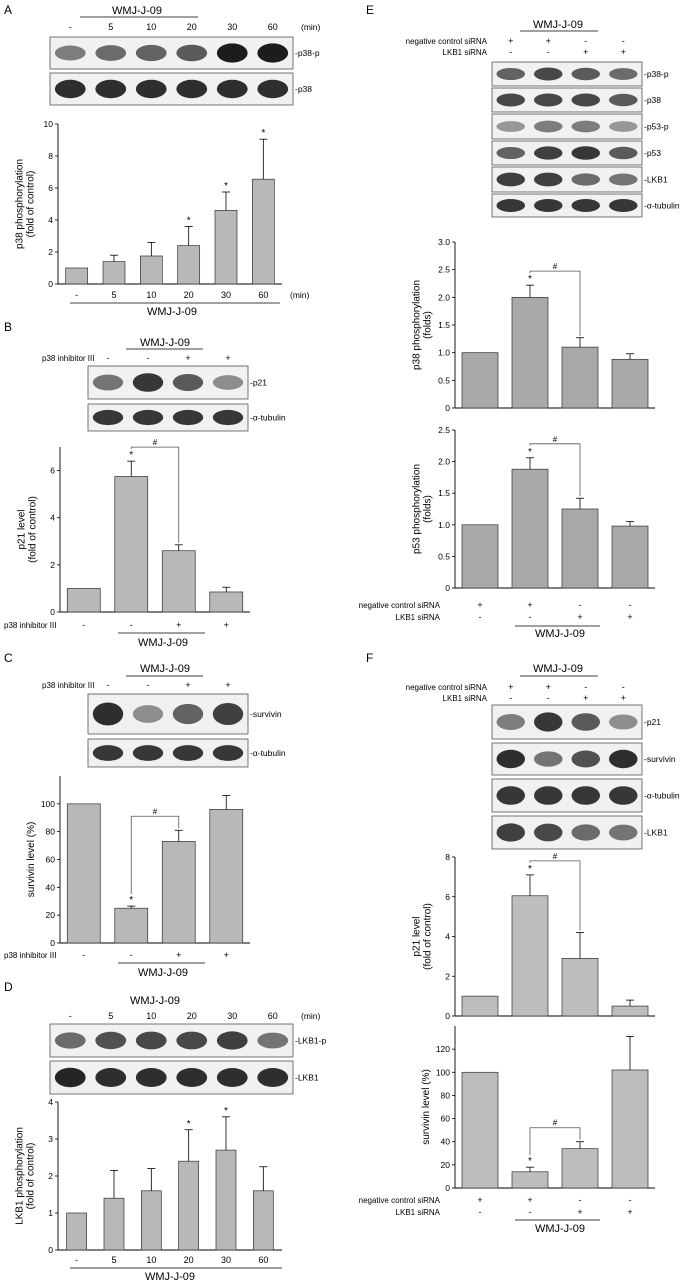  I want to click on panel-d-blot-lkb1-label: -LKB1, so click(307, 1078).